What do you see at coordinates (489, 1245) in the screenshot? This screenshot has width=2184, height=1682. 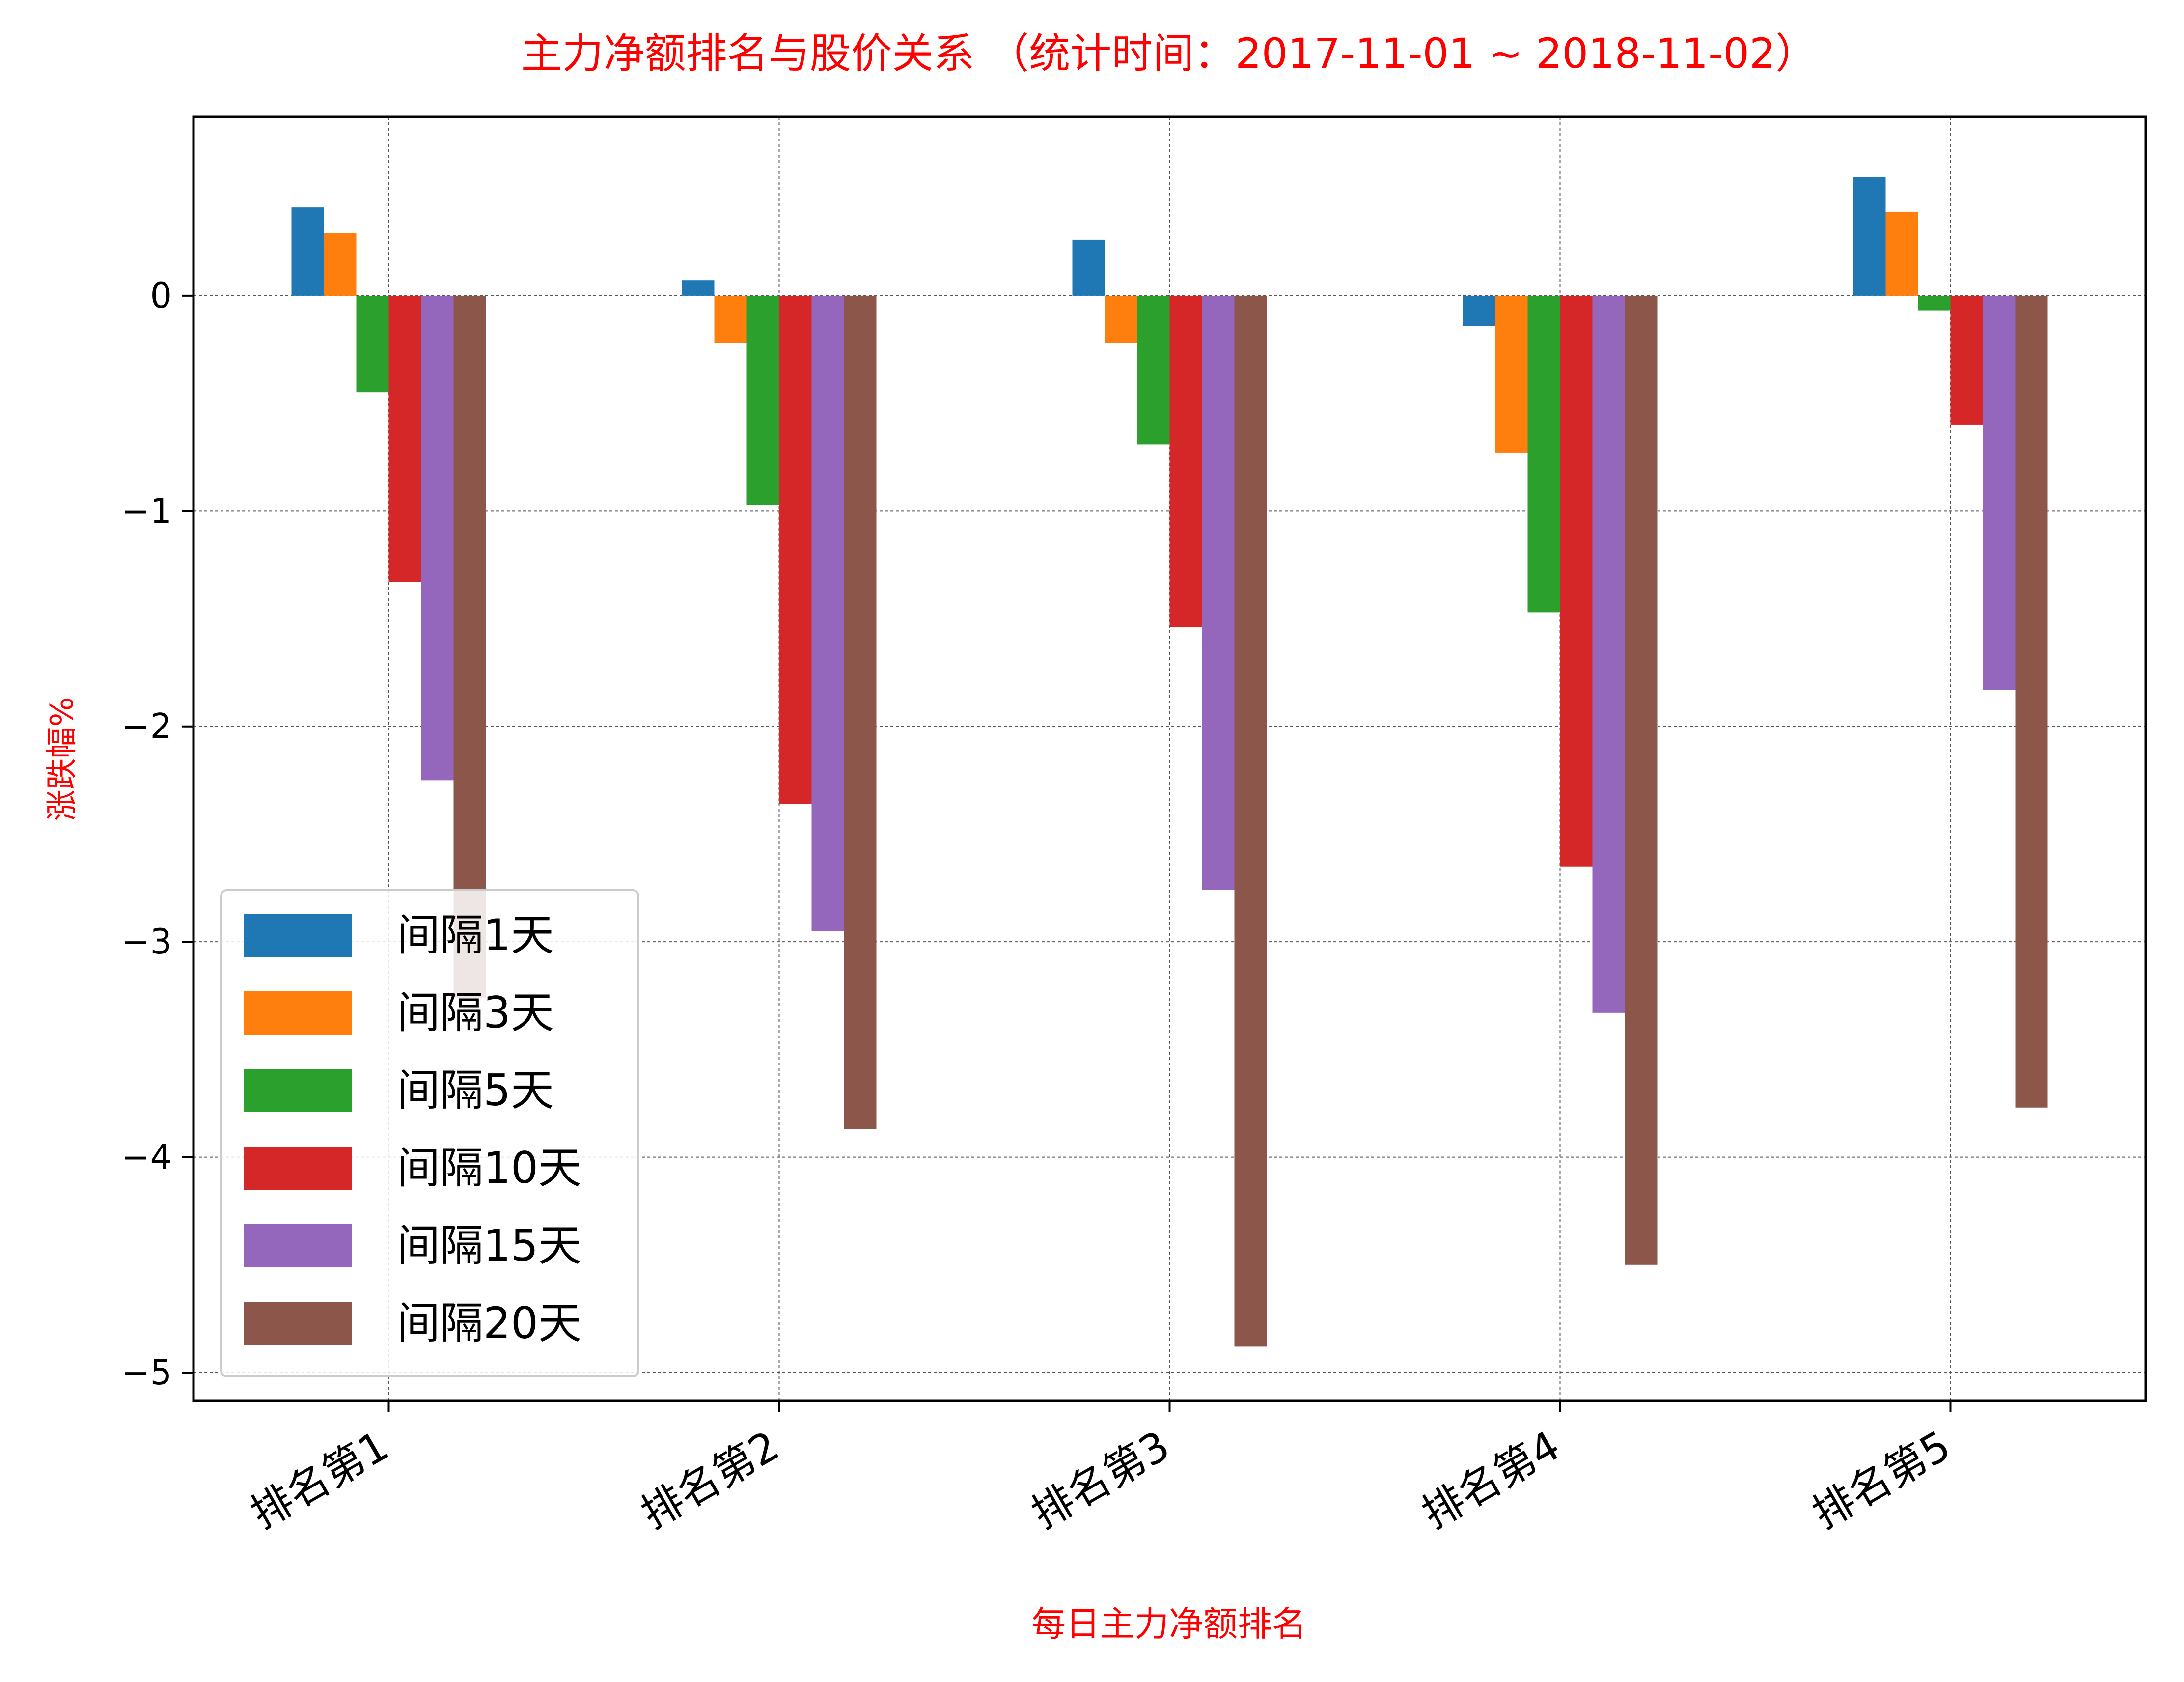 I see `legend-label: 间隔15天` at bounding box center [489, 1245].